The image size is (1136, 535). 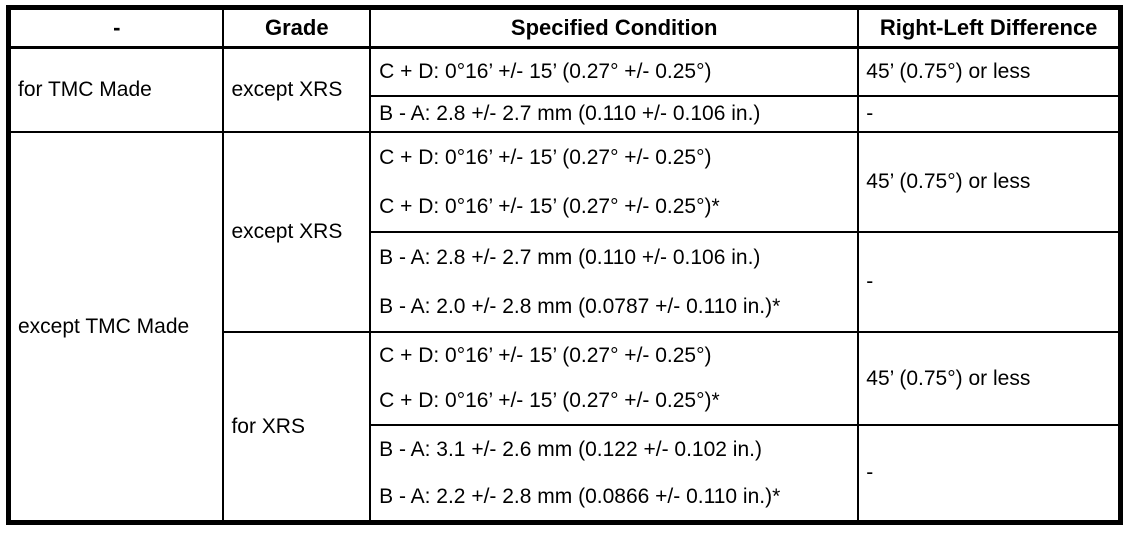 What do you see at coordinates (116, 27) in the screenshot?
I see `header-dash: -` at bounding box center [116, 27].